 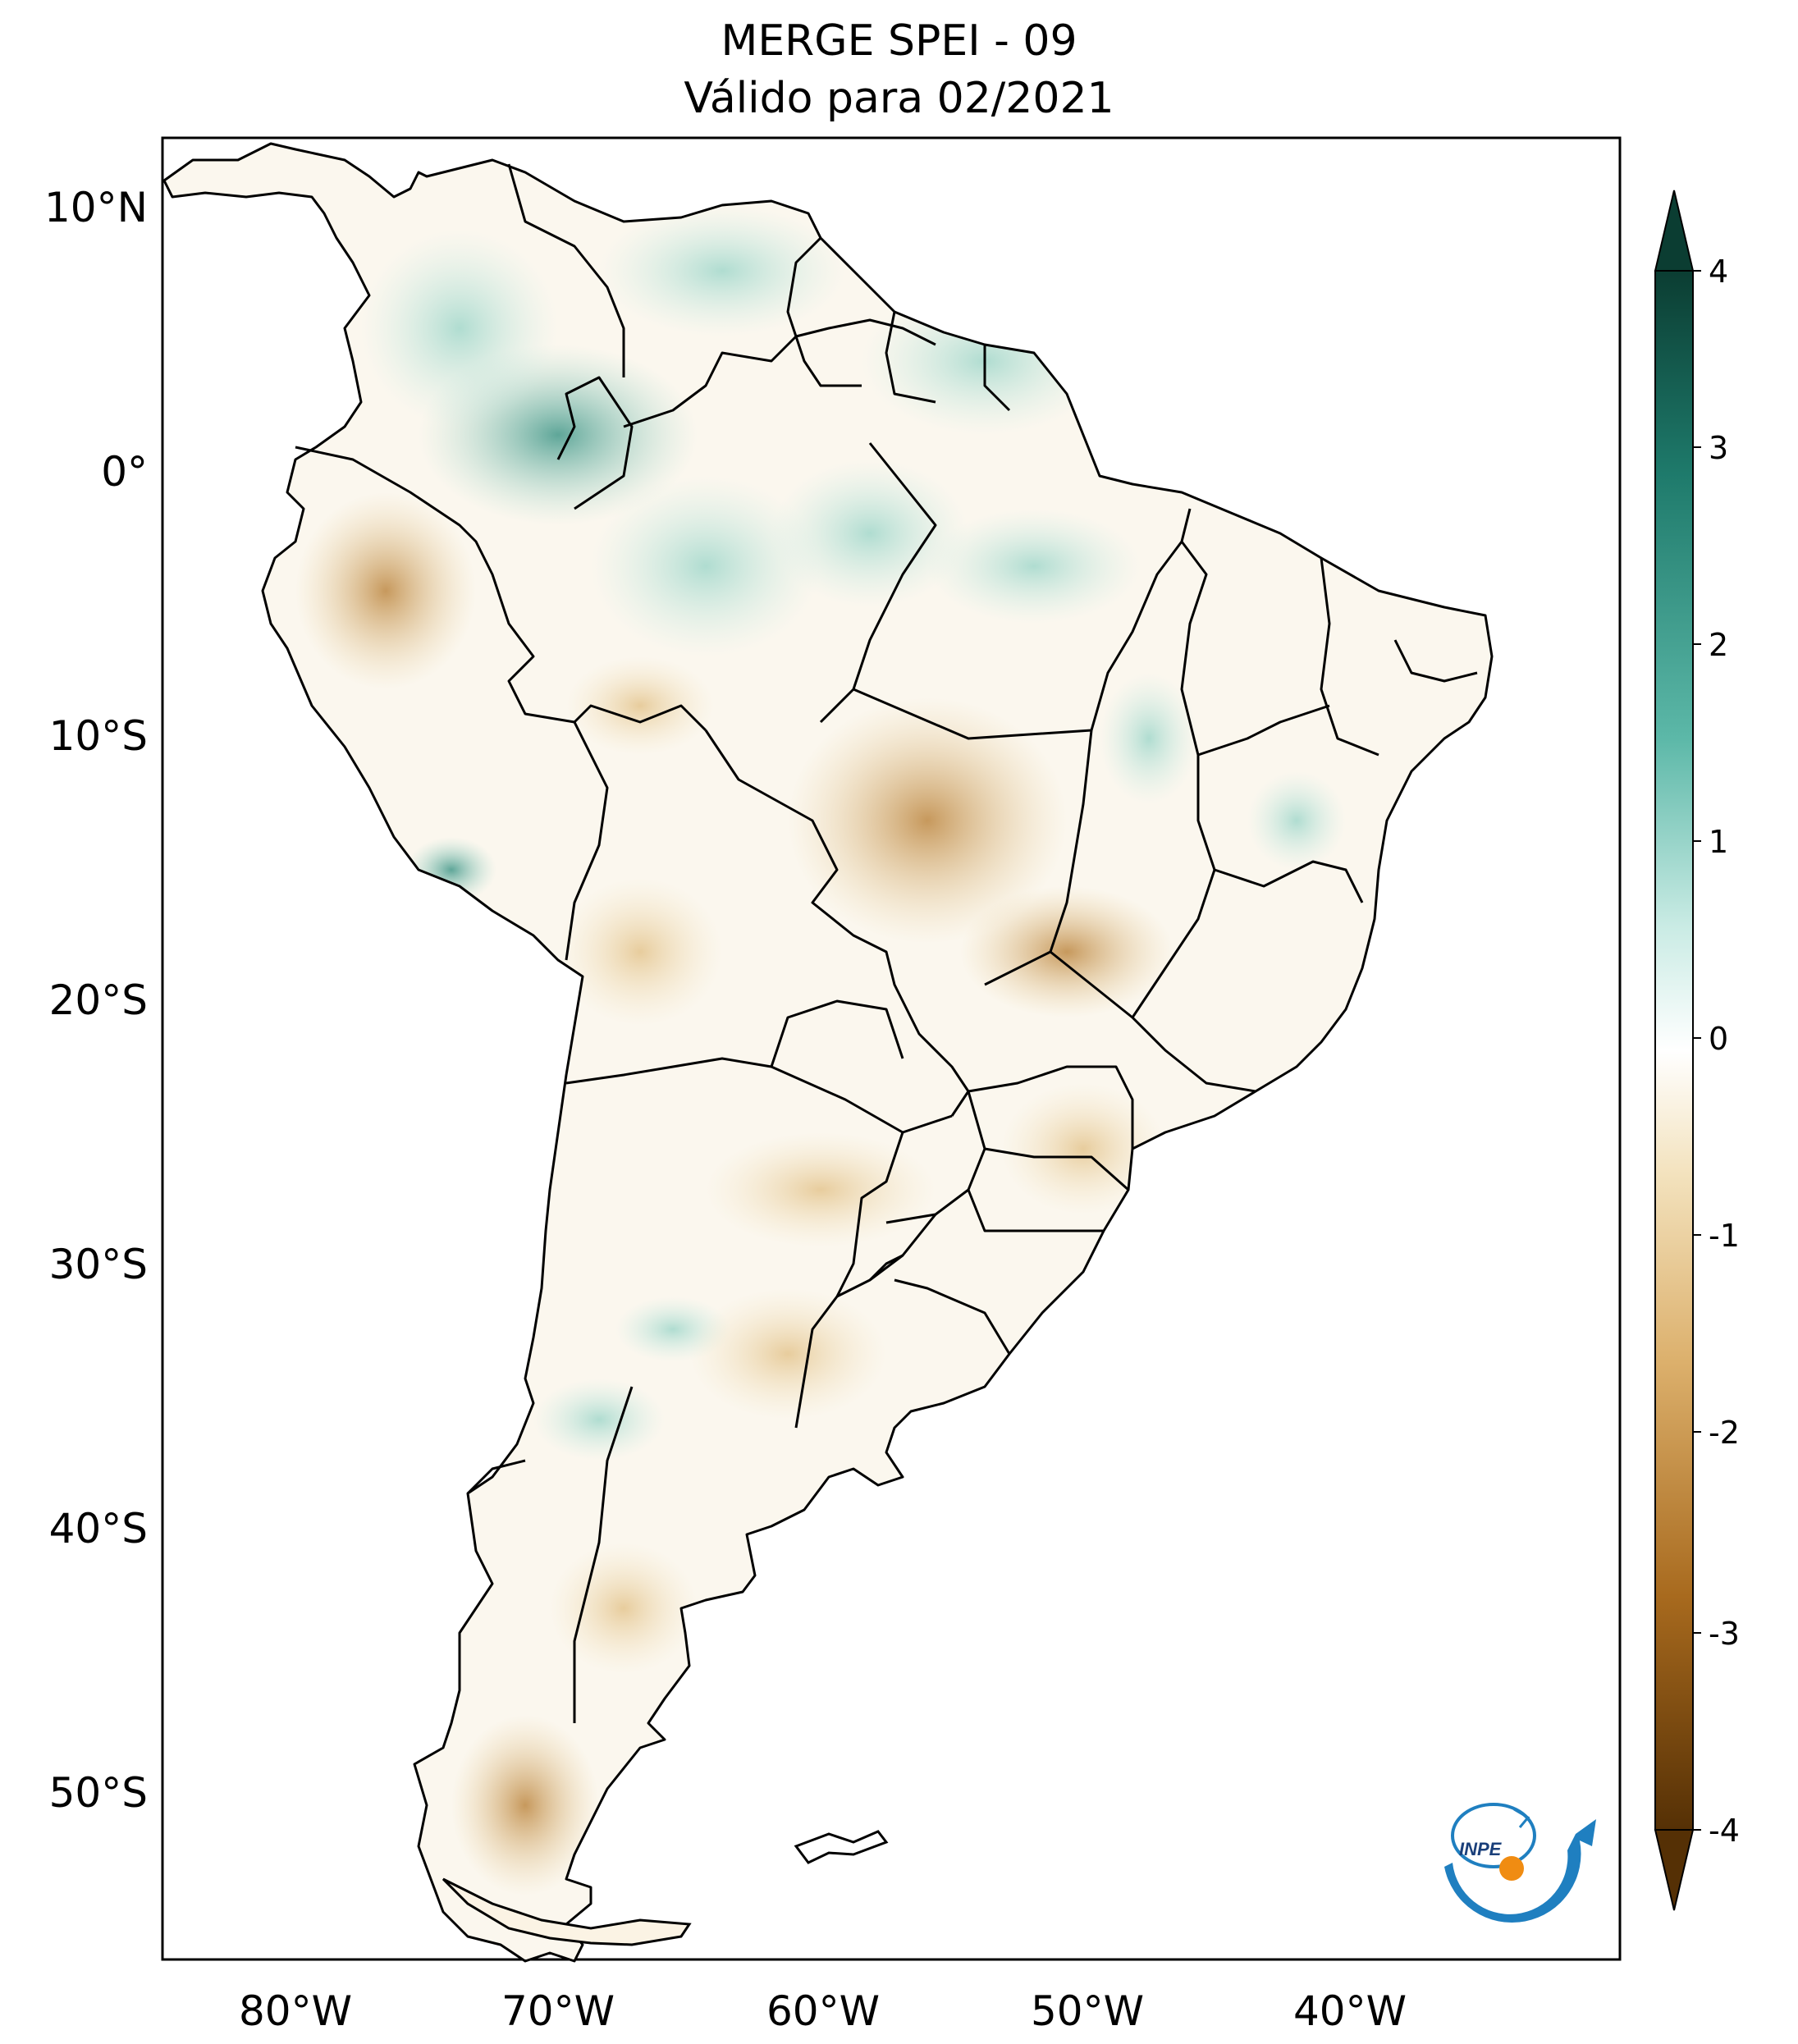 I want to click on colorbar-gradient, so click(x=1674, y=1050).